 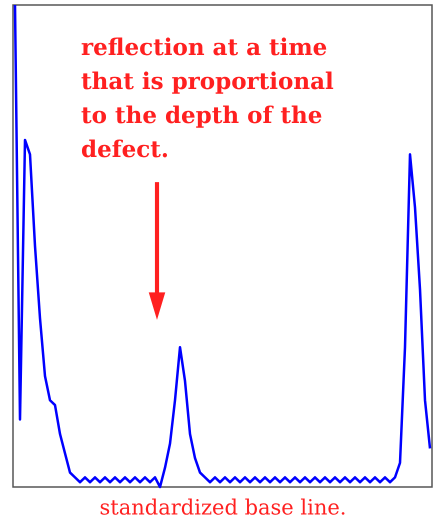 I want to click on text: reflection at a time that is proportional to the depth of the defect., so click(x=207, y=98).